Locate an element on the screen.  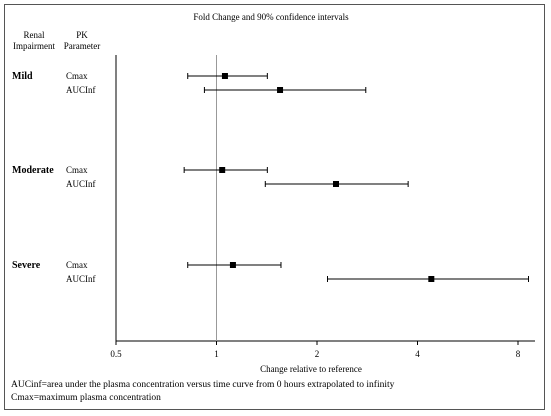
x-tick-label: 4 is located at coordinates (417, 354).